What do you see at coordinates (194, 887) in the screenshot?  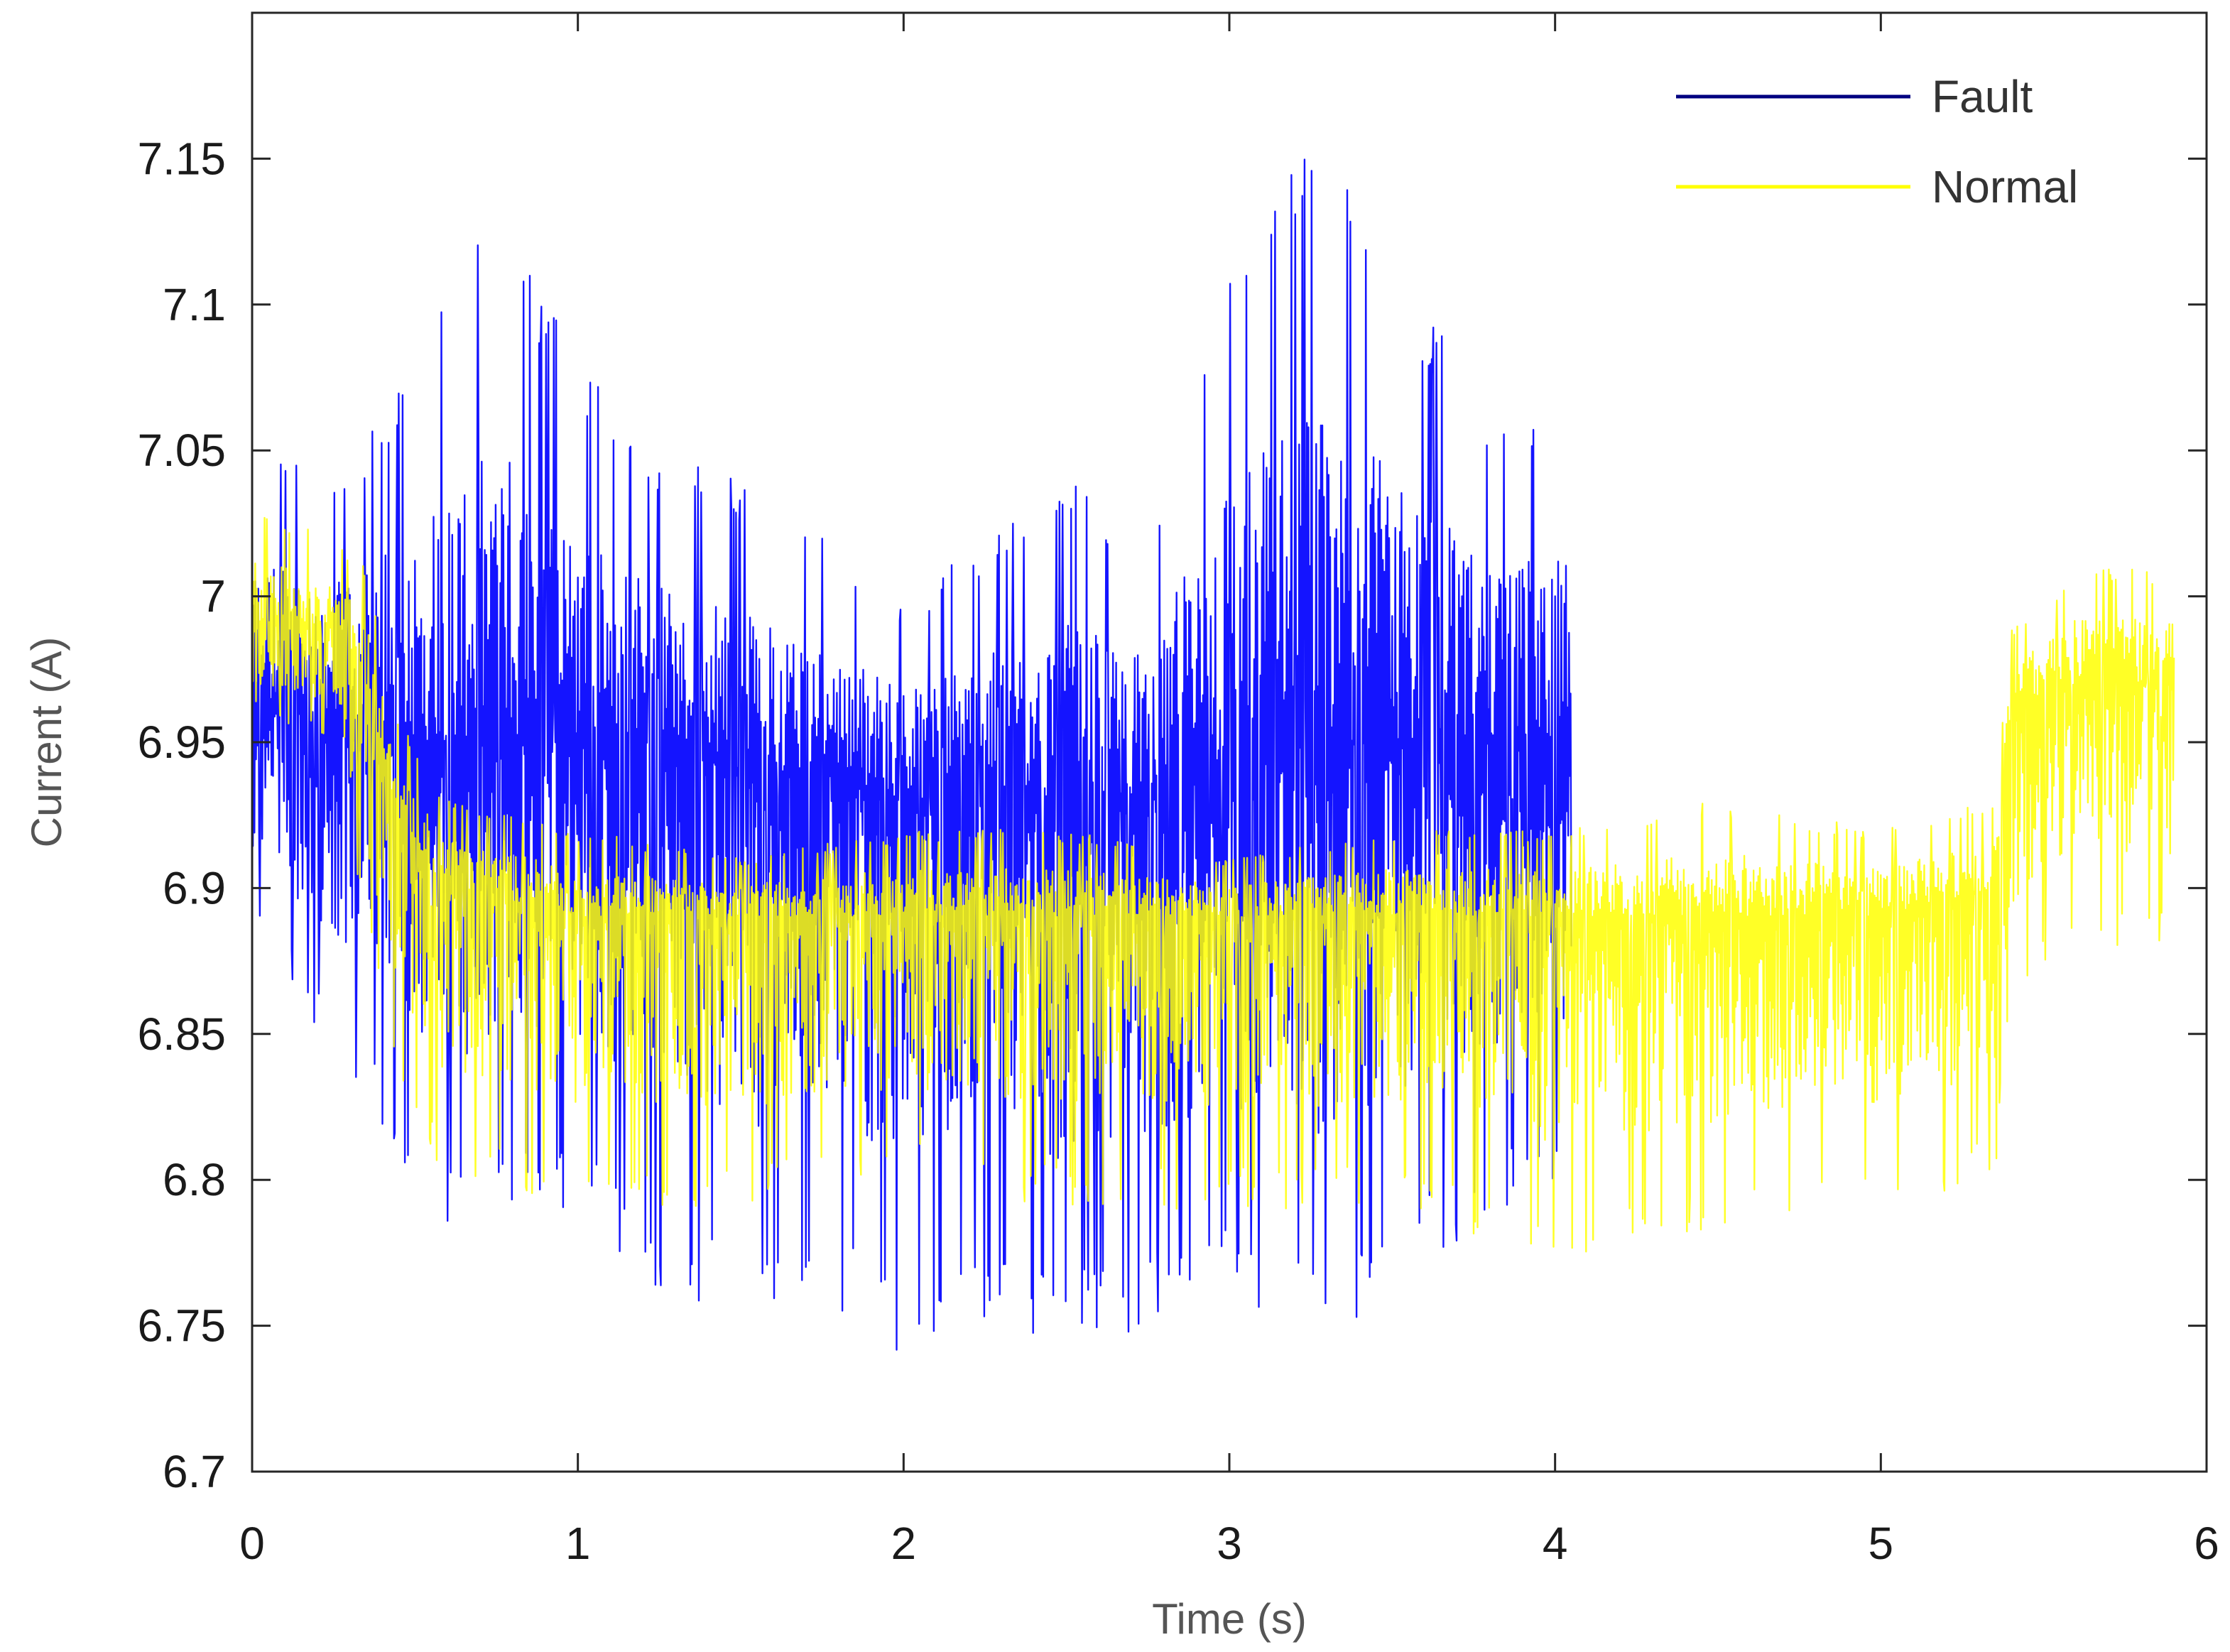 I see `y-tick-label: 6.9` at bounding box center [194, 887].